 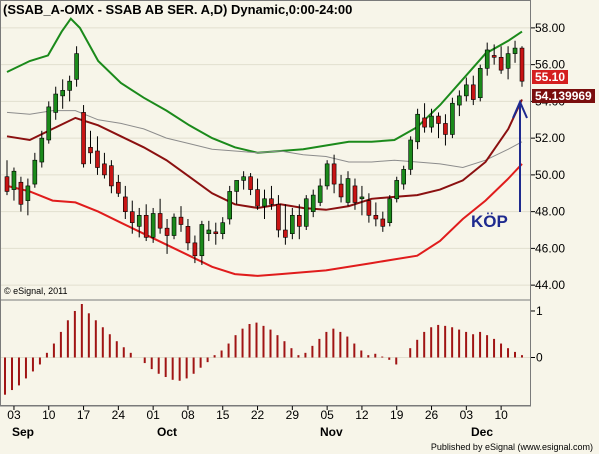 What do you see at coordinates (362, 415) in the screenshot?
I see `x-tick-label: 12` at bounding box center [362, 415].